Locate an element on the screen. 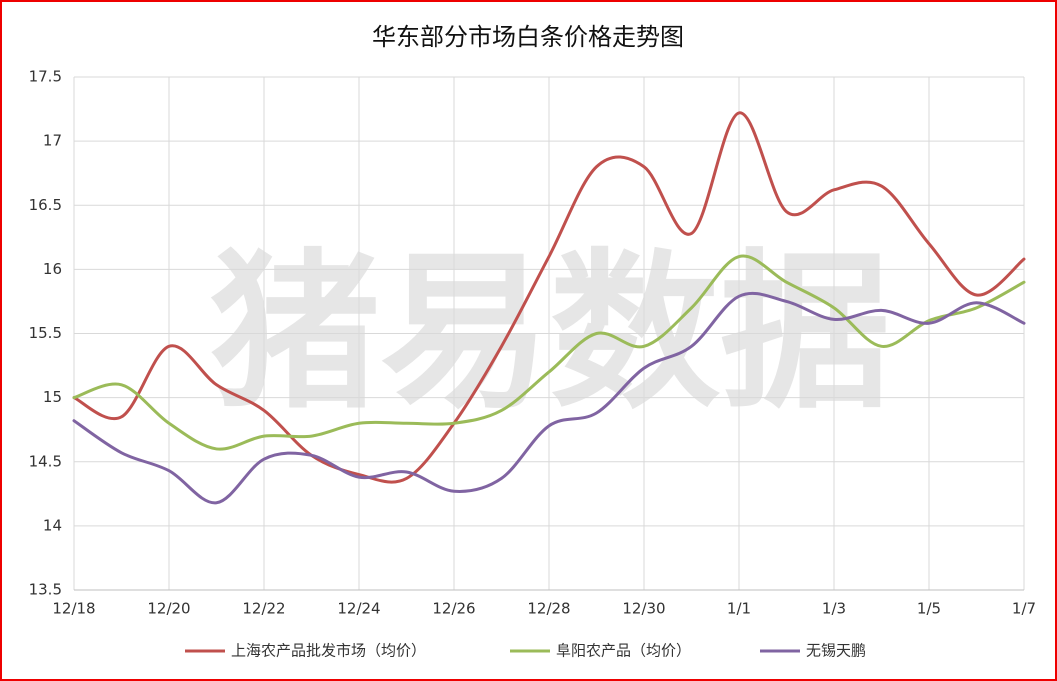  x-tick-label: 1/3 is located at coordinates (834, 609).